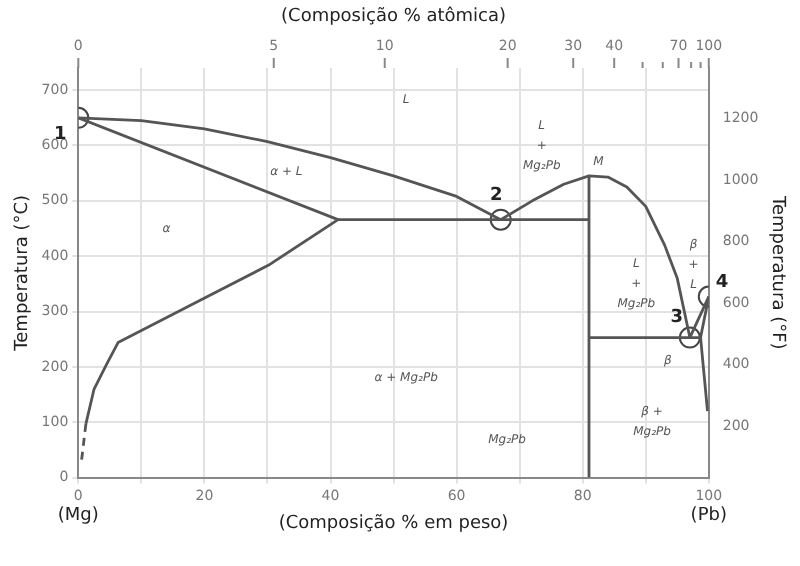  What do you see at coordinates (78, 516) in the screenshot?
I see `text: (Mg)` at bounding box center [78, 516].